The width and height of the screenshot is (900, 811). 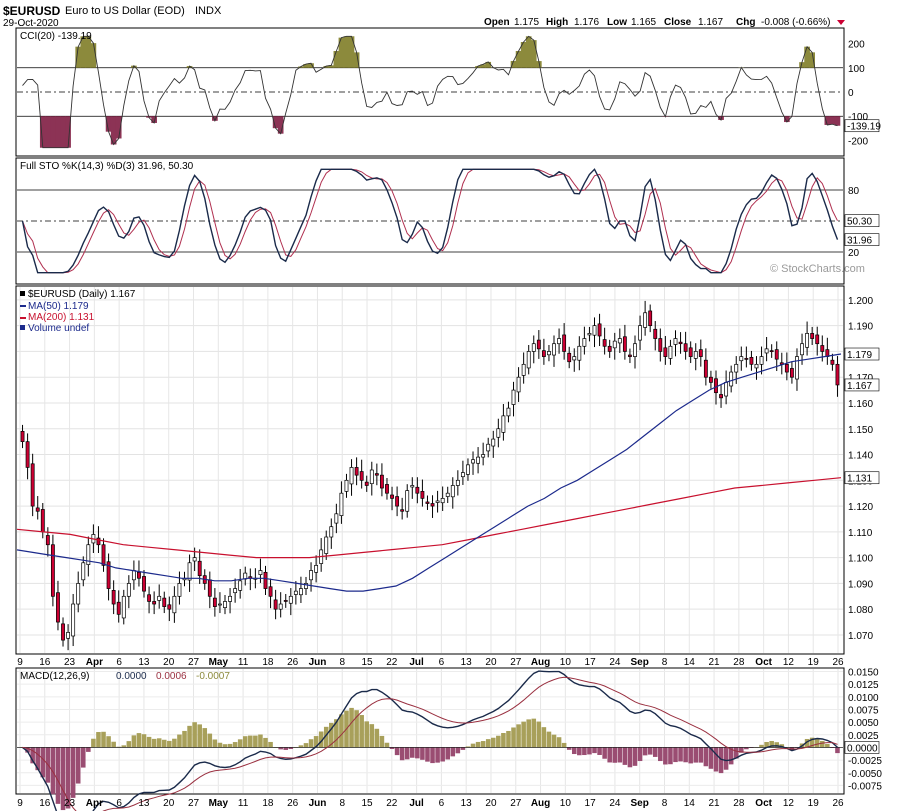 I want to click on sto-d-line, so click(x=430, y=221).